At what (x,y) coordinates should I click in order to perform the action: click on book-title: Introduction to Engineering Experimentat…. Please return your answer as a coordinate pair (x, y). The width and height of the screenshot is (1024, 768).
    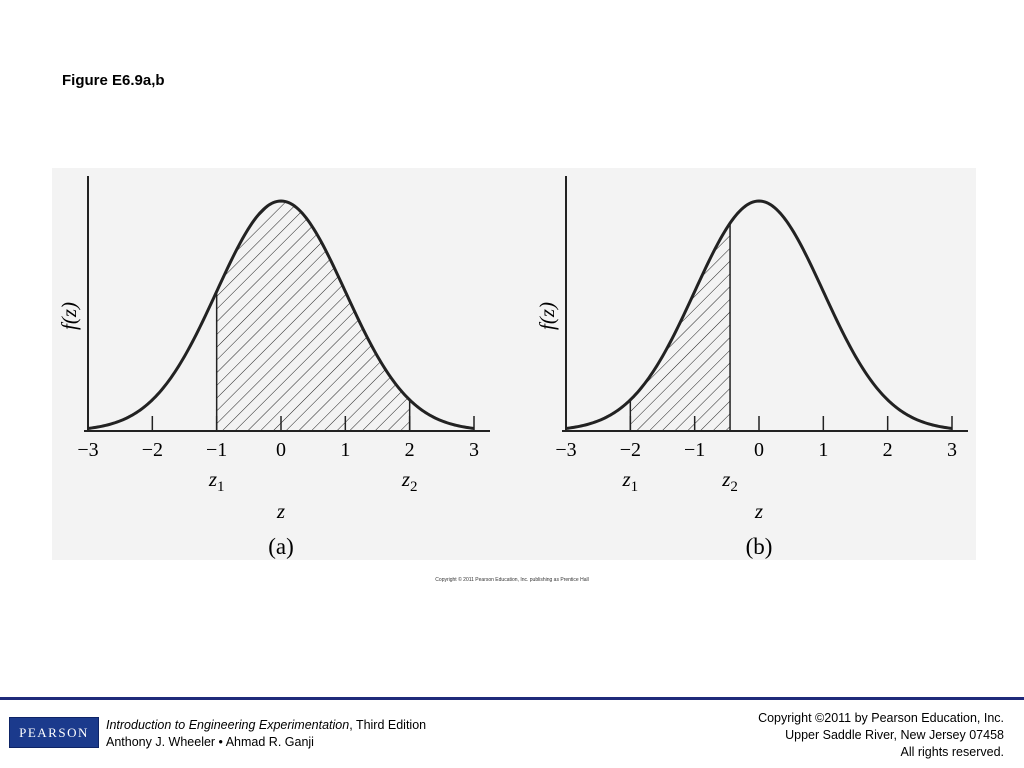
    Looking at the image, I should click on (228, 725).